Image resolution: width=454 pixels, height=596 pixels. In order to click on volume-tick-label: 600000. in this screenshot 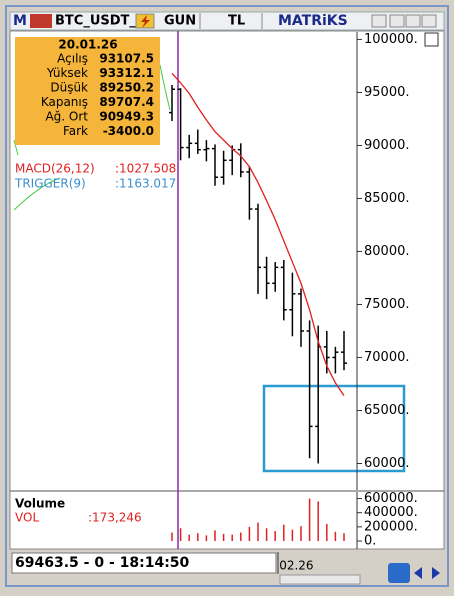, I will do `click(391, 498)`.